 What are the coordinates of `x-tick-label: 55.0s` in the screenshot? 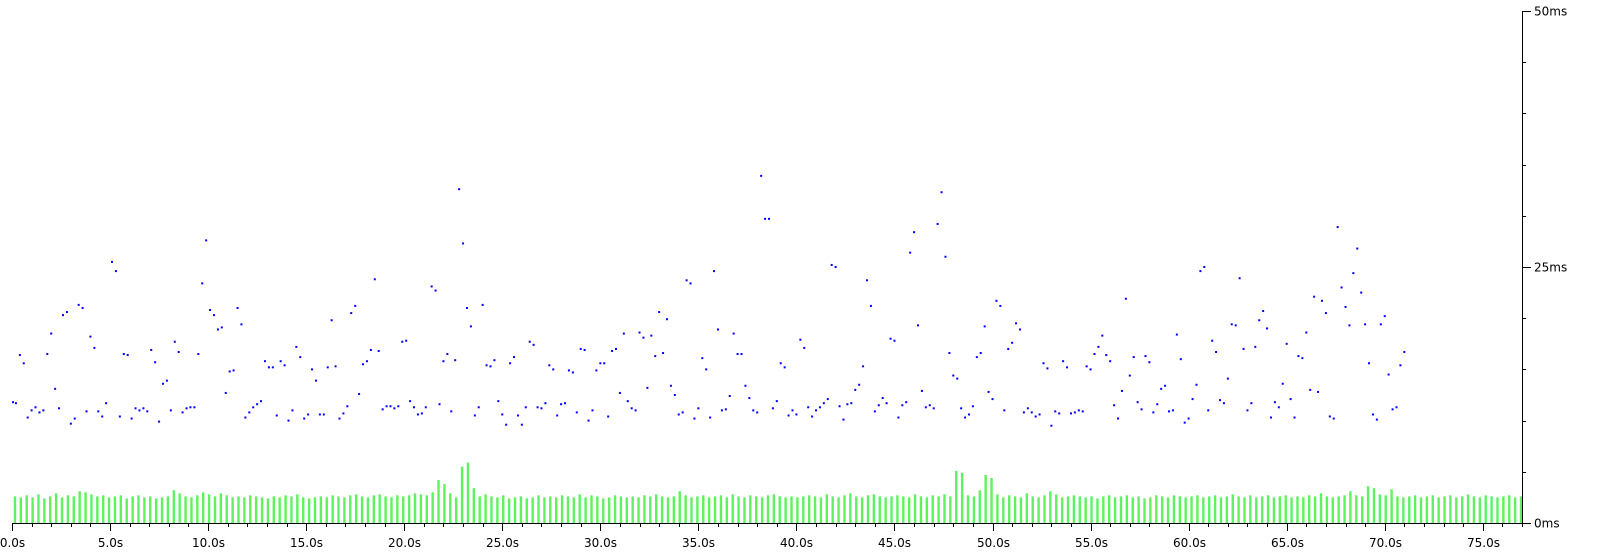 It's located at (1091, 543).